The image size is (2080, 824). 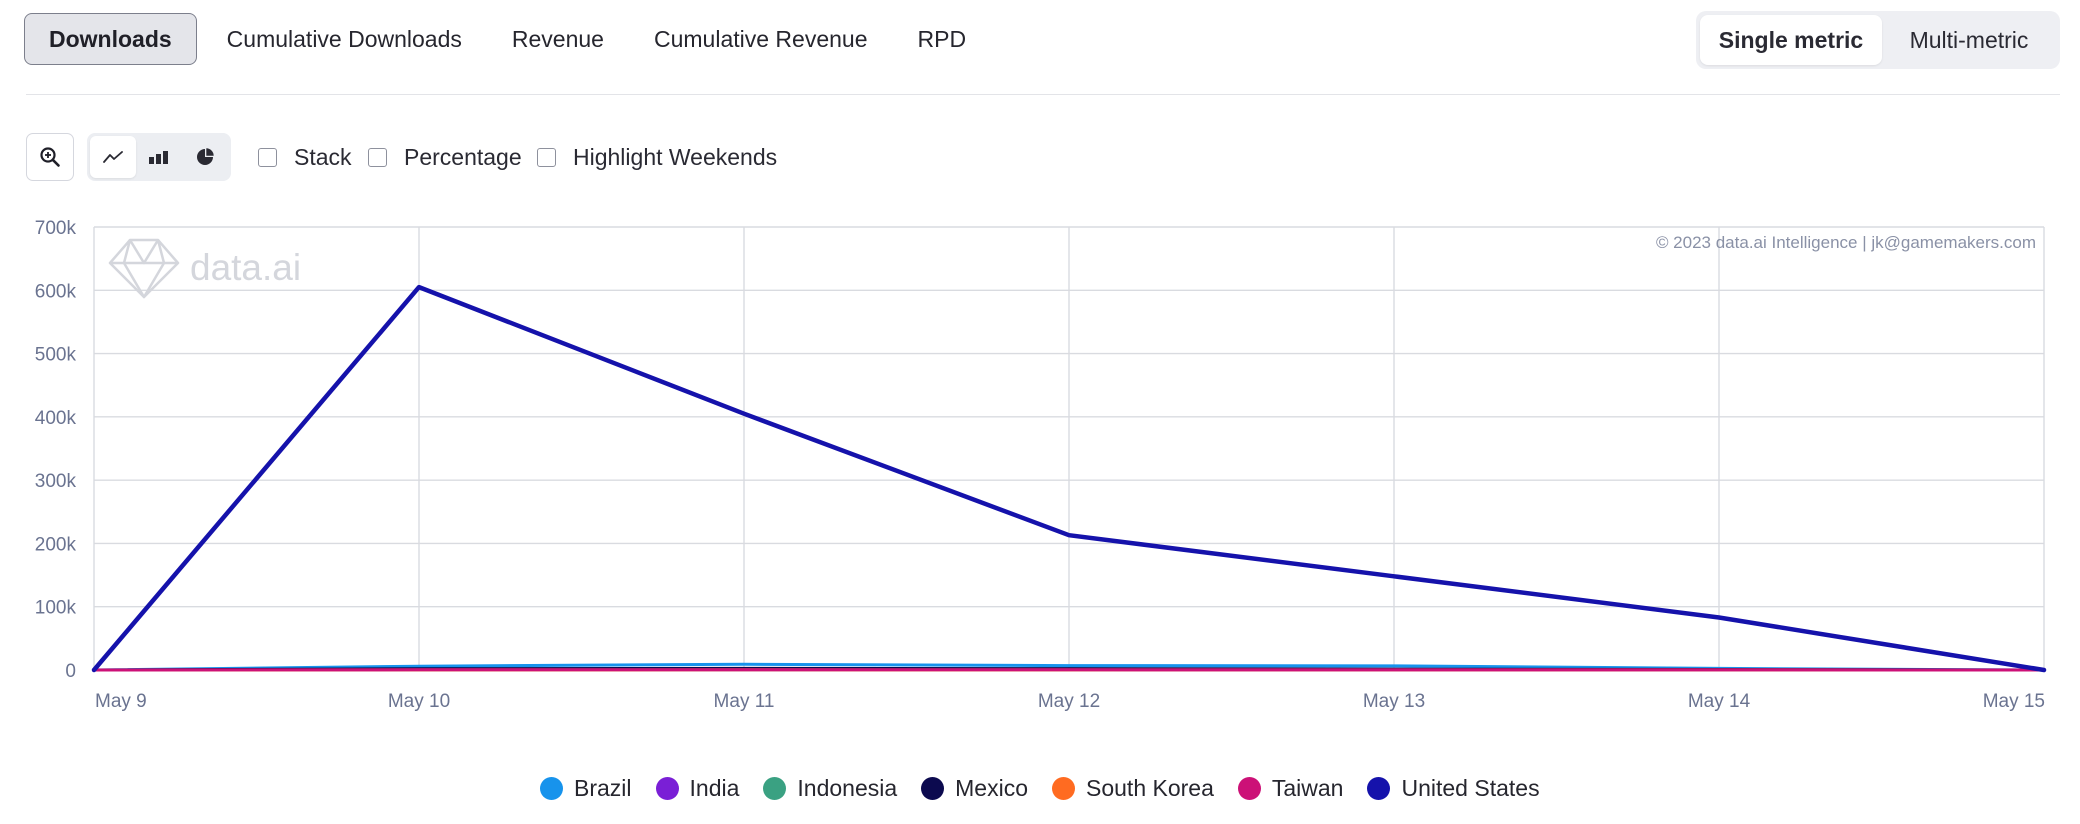 What do you see at coordinates (603, 787) in the screenshot?
I see `legend-label: Brazil` at bounding box center [603, 787].